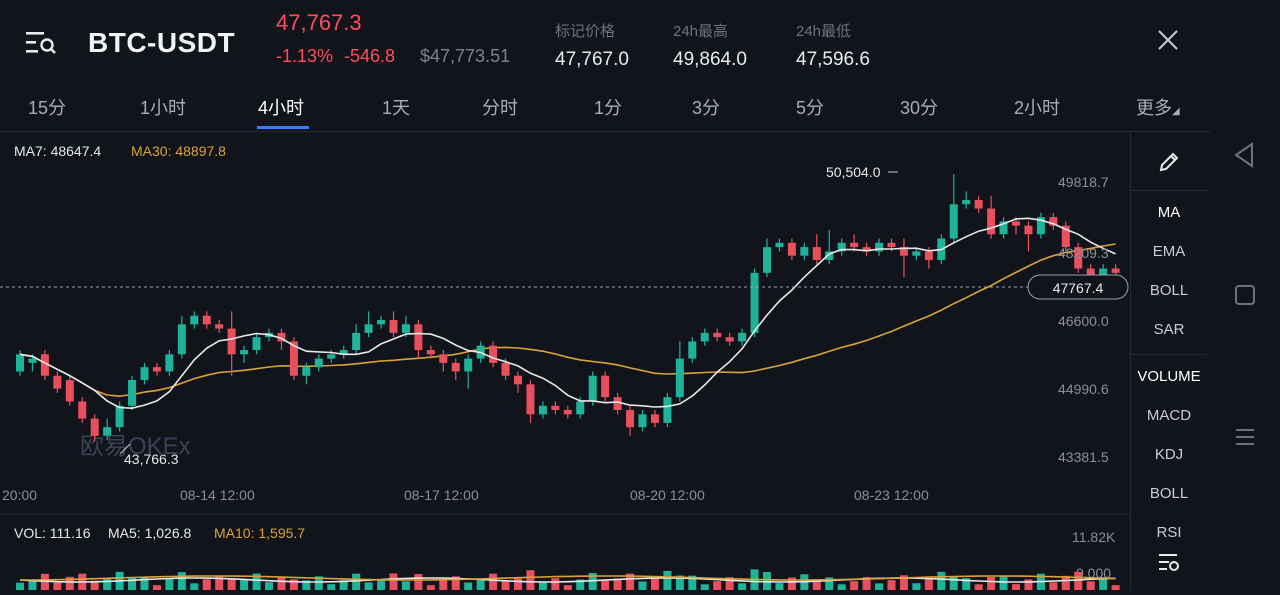 The height and width of the screenshot is (595, 1280). What do you see at coordinates (281, 108) in the screenshot?
I see `tab-4h: 4小时` at bounding box center [281, 108].